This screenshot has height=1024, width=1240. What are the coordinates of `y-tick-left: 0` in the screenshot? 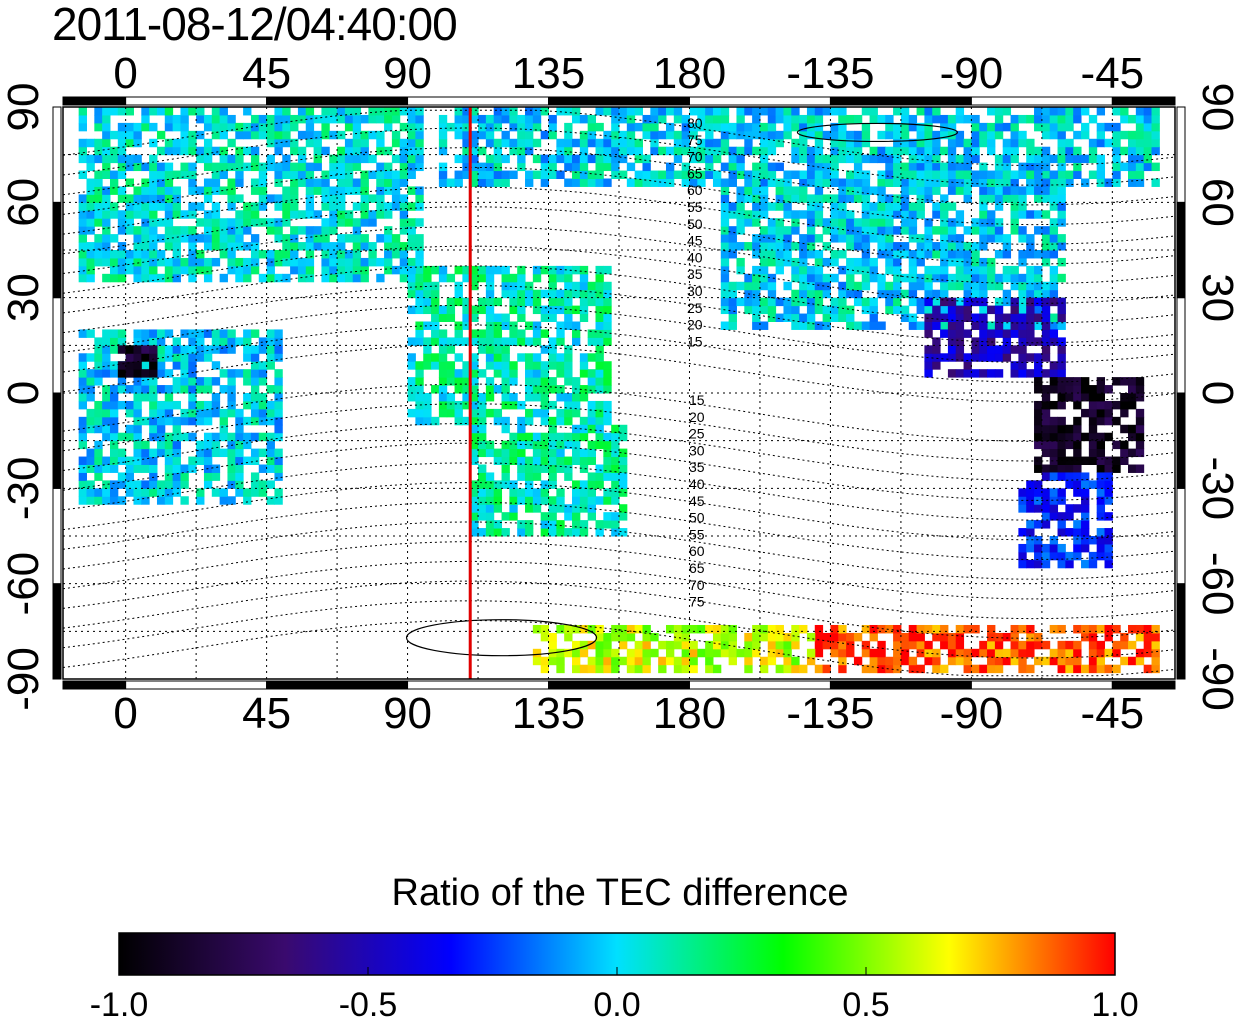 It's located at (24, 393).